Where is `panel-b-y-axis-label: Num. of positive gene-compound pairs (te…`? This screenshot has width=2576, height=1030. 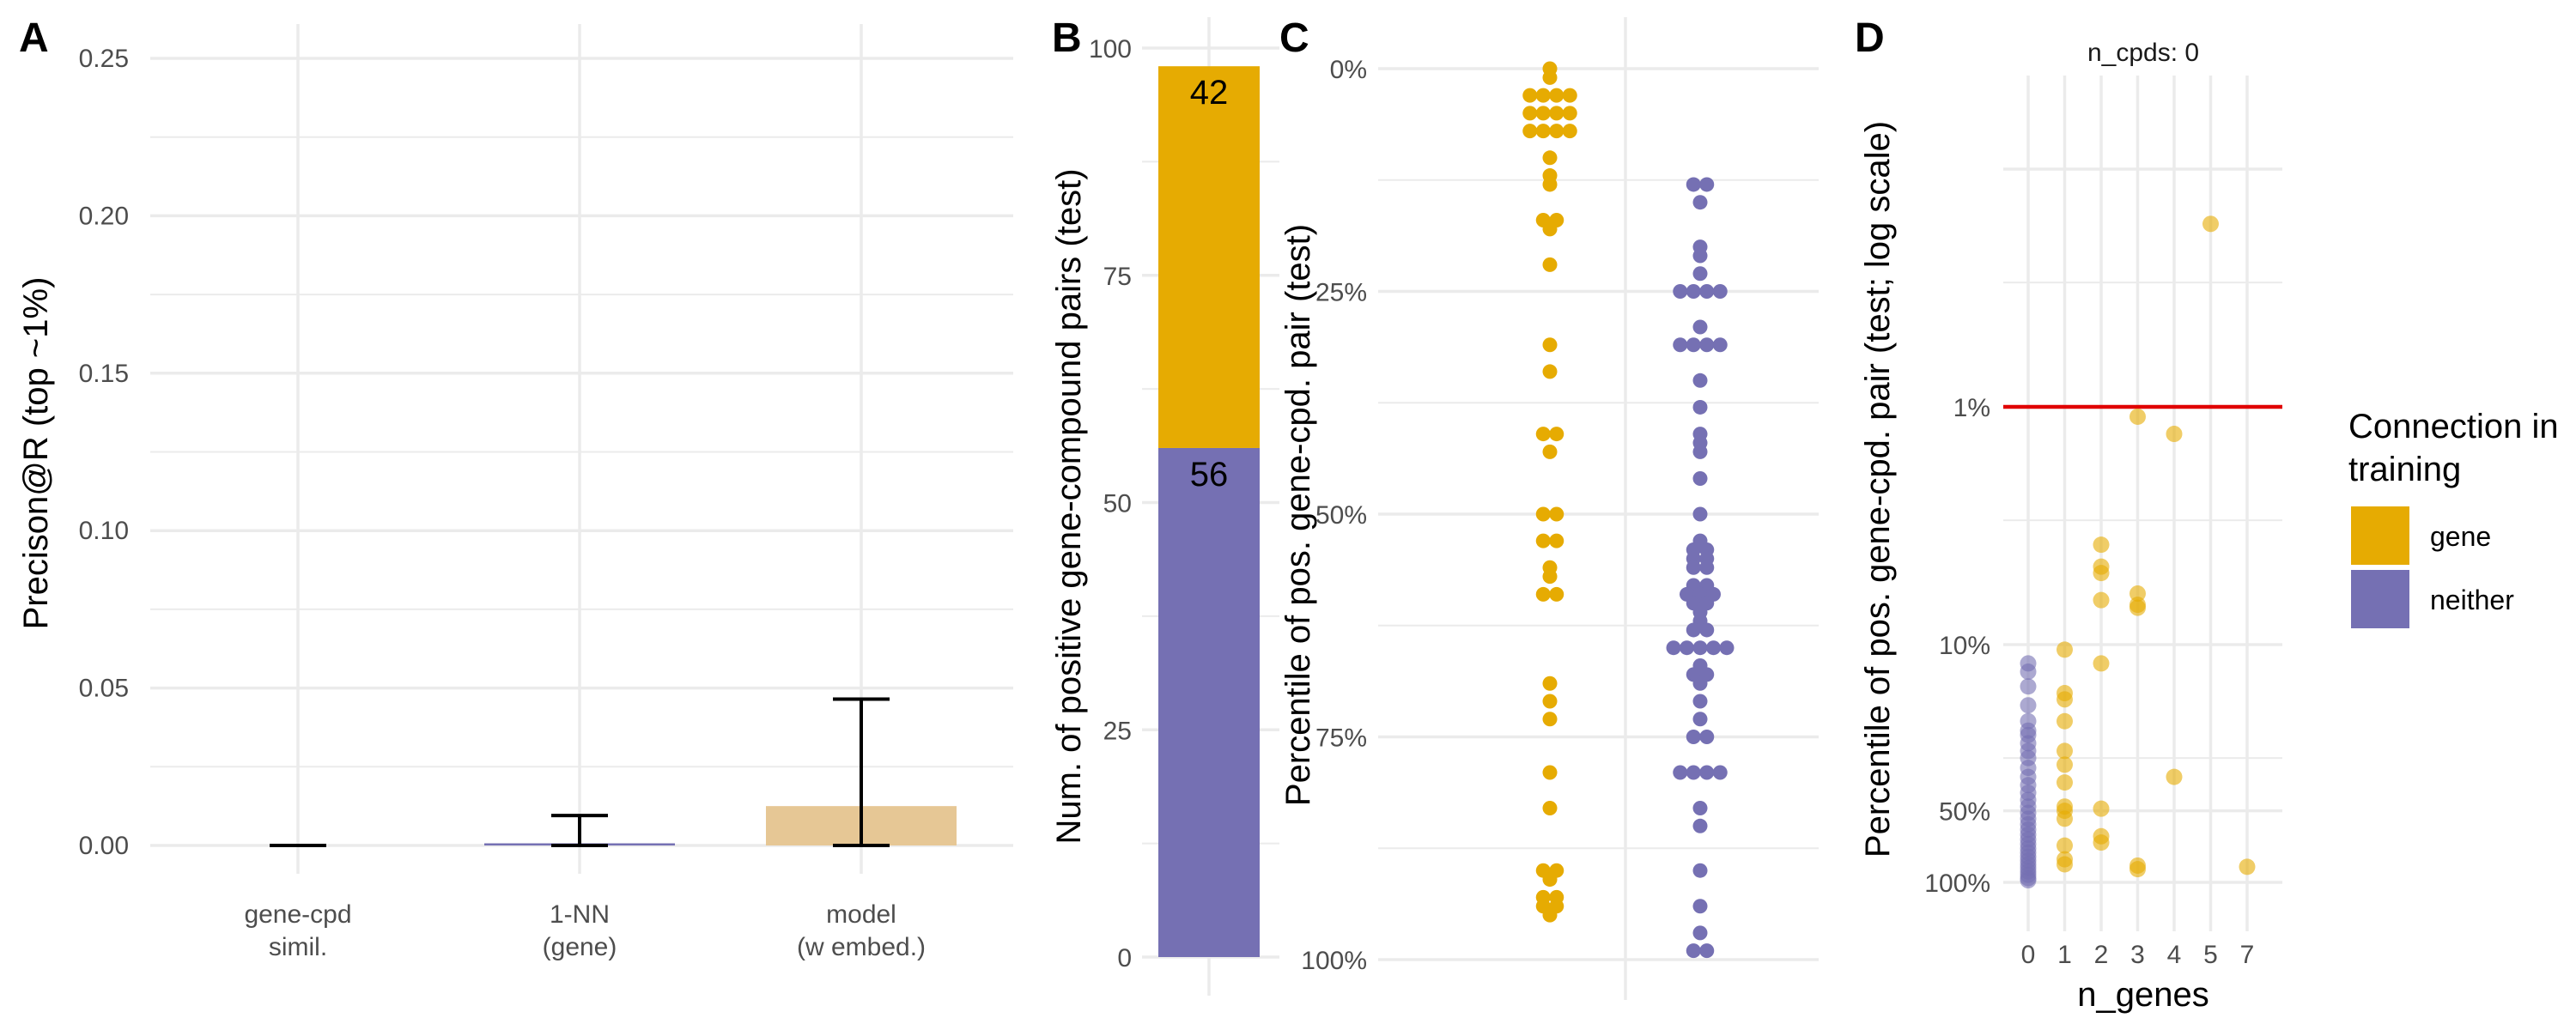 panel-b-y-axis-label: Num. of positive gene-compound pairs (te… is located at coordinates (1069, 506).